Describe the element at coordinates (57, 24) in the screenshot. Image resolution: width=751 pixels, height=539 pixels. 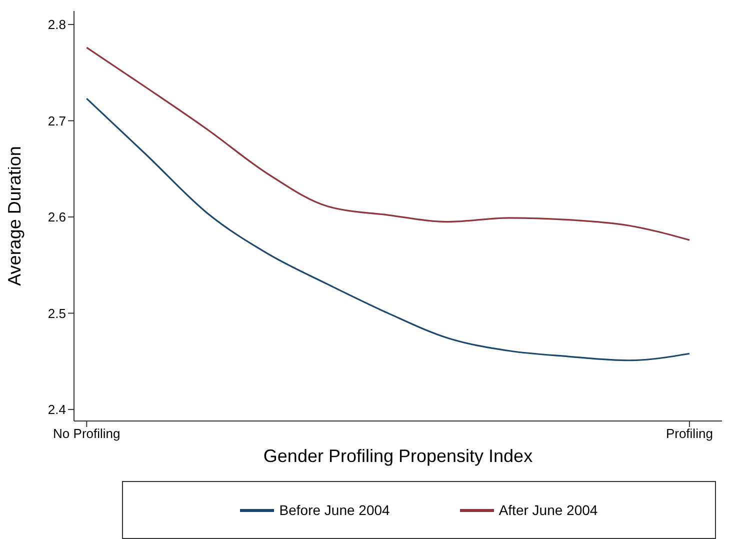
I see `y-tick-label: 2.8` at that location.